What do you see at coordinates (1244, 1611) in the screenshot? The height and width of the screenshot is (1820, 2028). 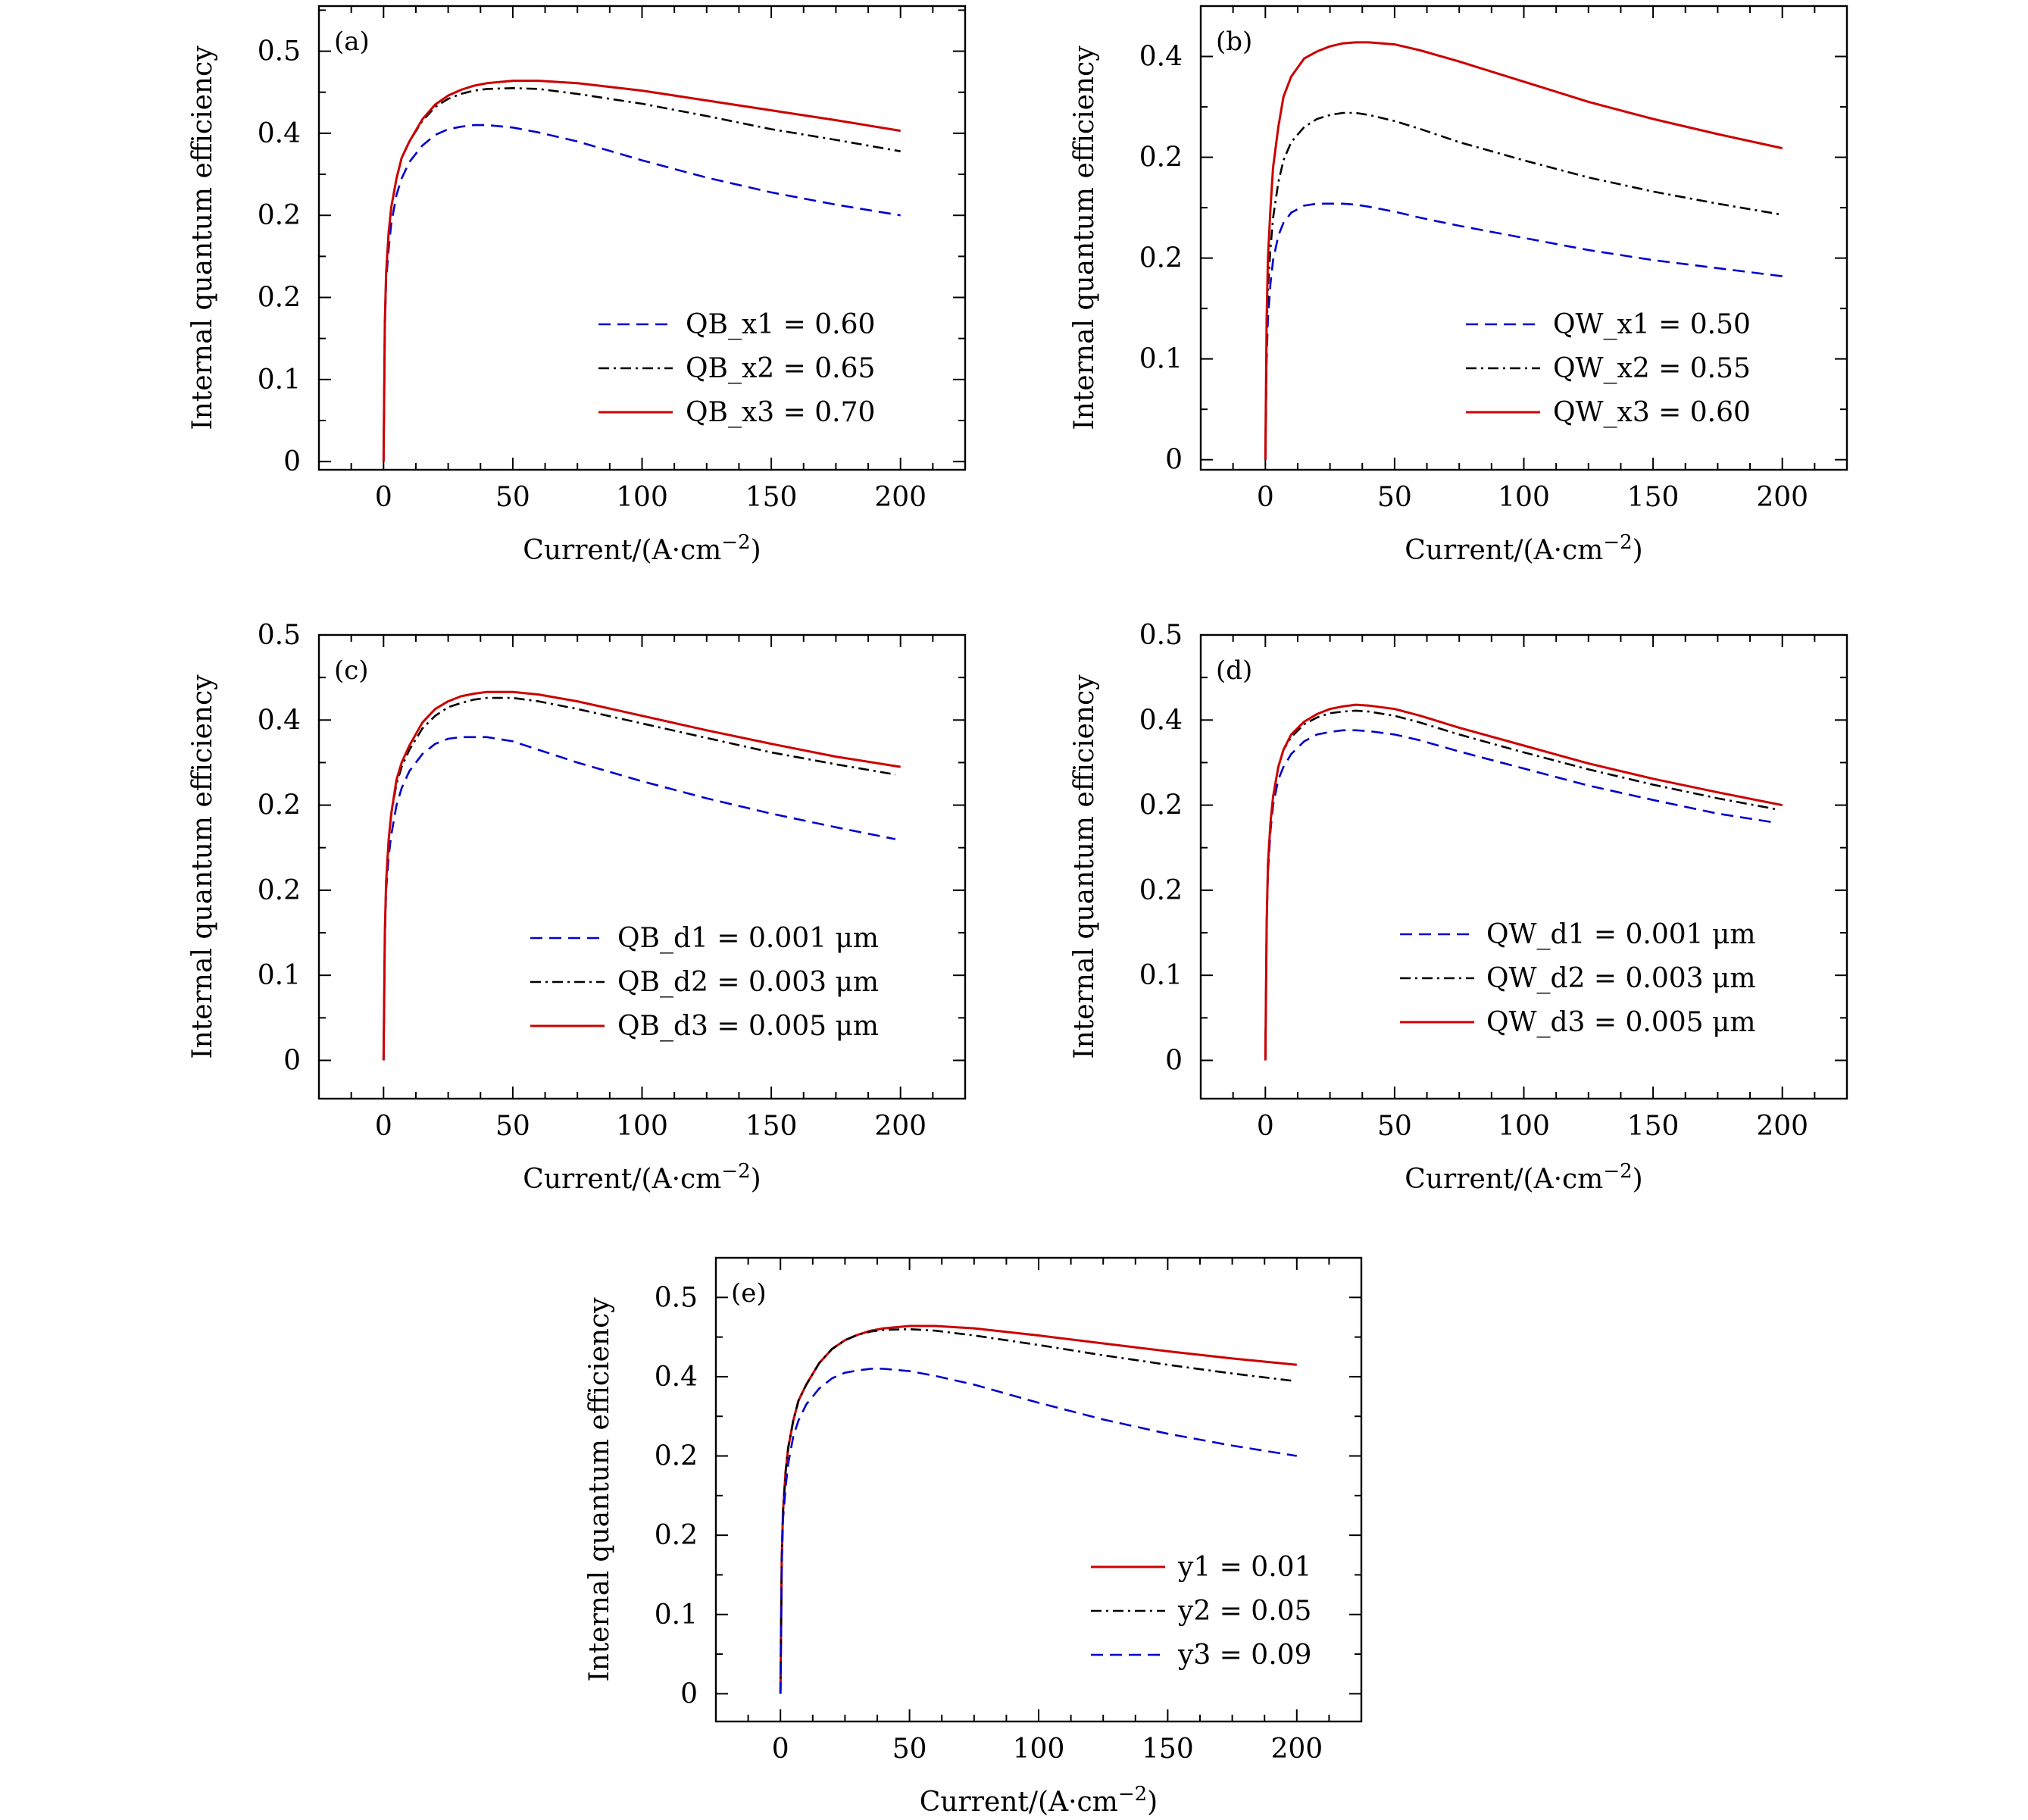 I see `legend-label-2: y2 = 0.05` at bounding box center [1244, 1611].